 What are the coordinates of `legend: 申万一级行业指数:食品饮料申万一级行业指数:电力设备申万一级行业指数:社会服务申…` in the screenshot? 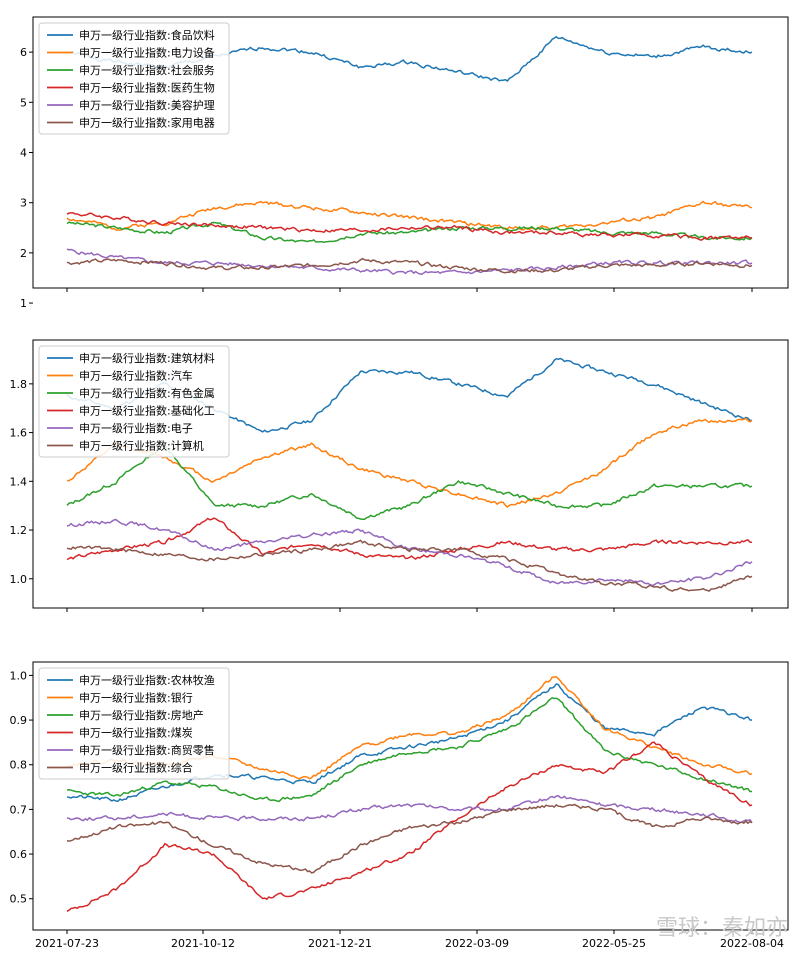 It's located at (134, 78).